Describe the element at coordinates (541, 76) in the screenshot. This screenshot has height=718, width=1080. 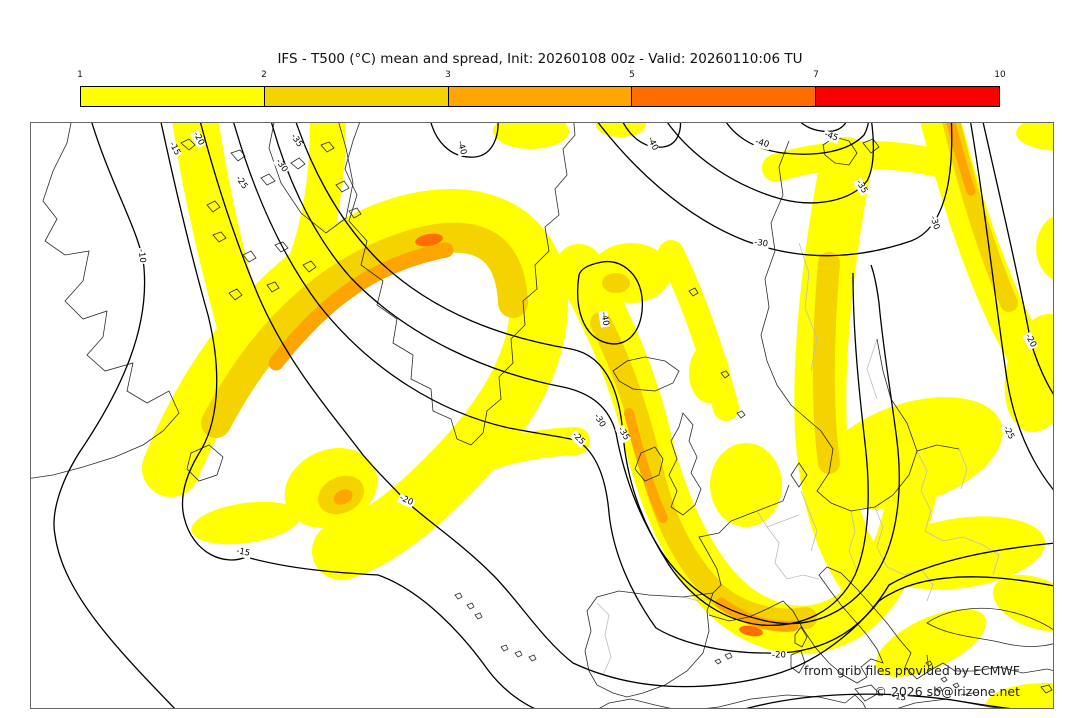
I see `colorbar-tick-labels: 1 2 3 5 7 10` at that location.